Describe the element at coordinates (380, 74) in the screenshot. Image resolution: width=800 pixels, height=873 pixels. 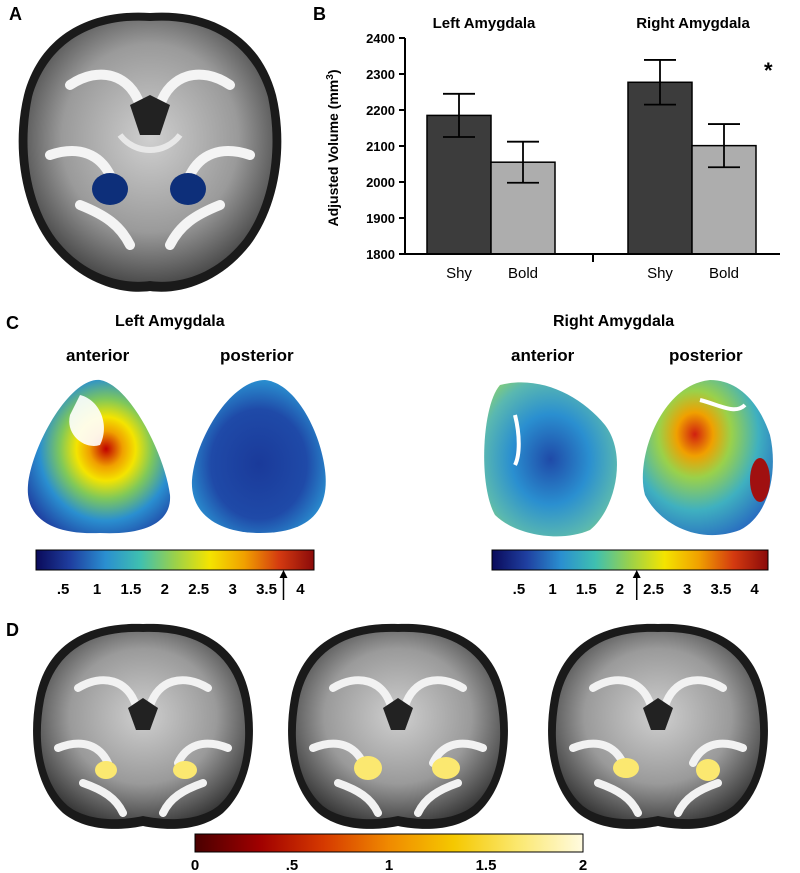
I see `y-tick-label: 2300` at that location.